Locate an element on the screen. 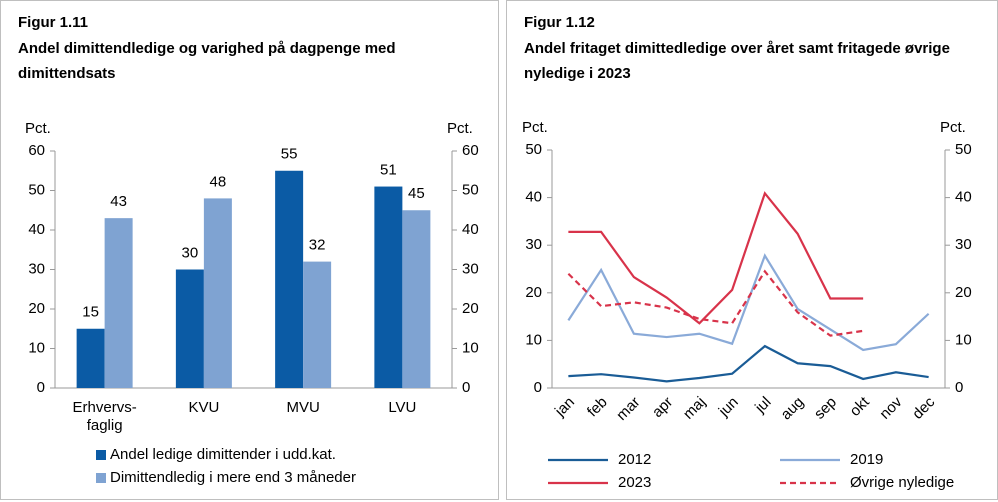 This screenshot has height=502, width=998. data-label: 43 is located at coordinates (118, 201).